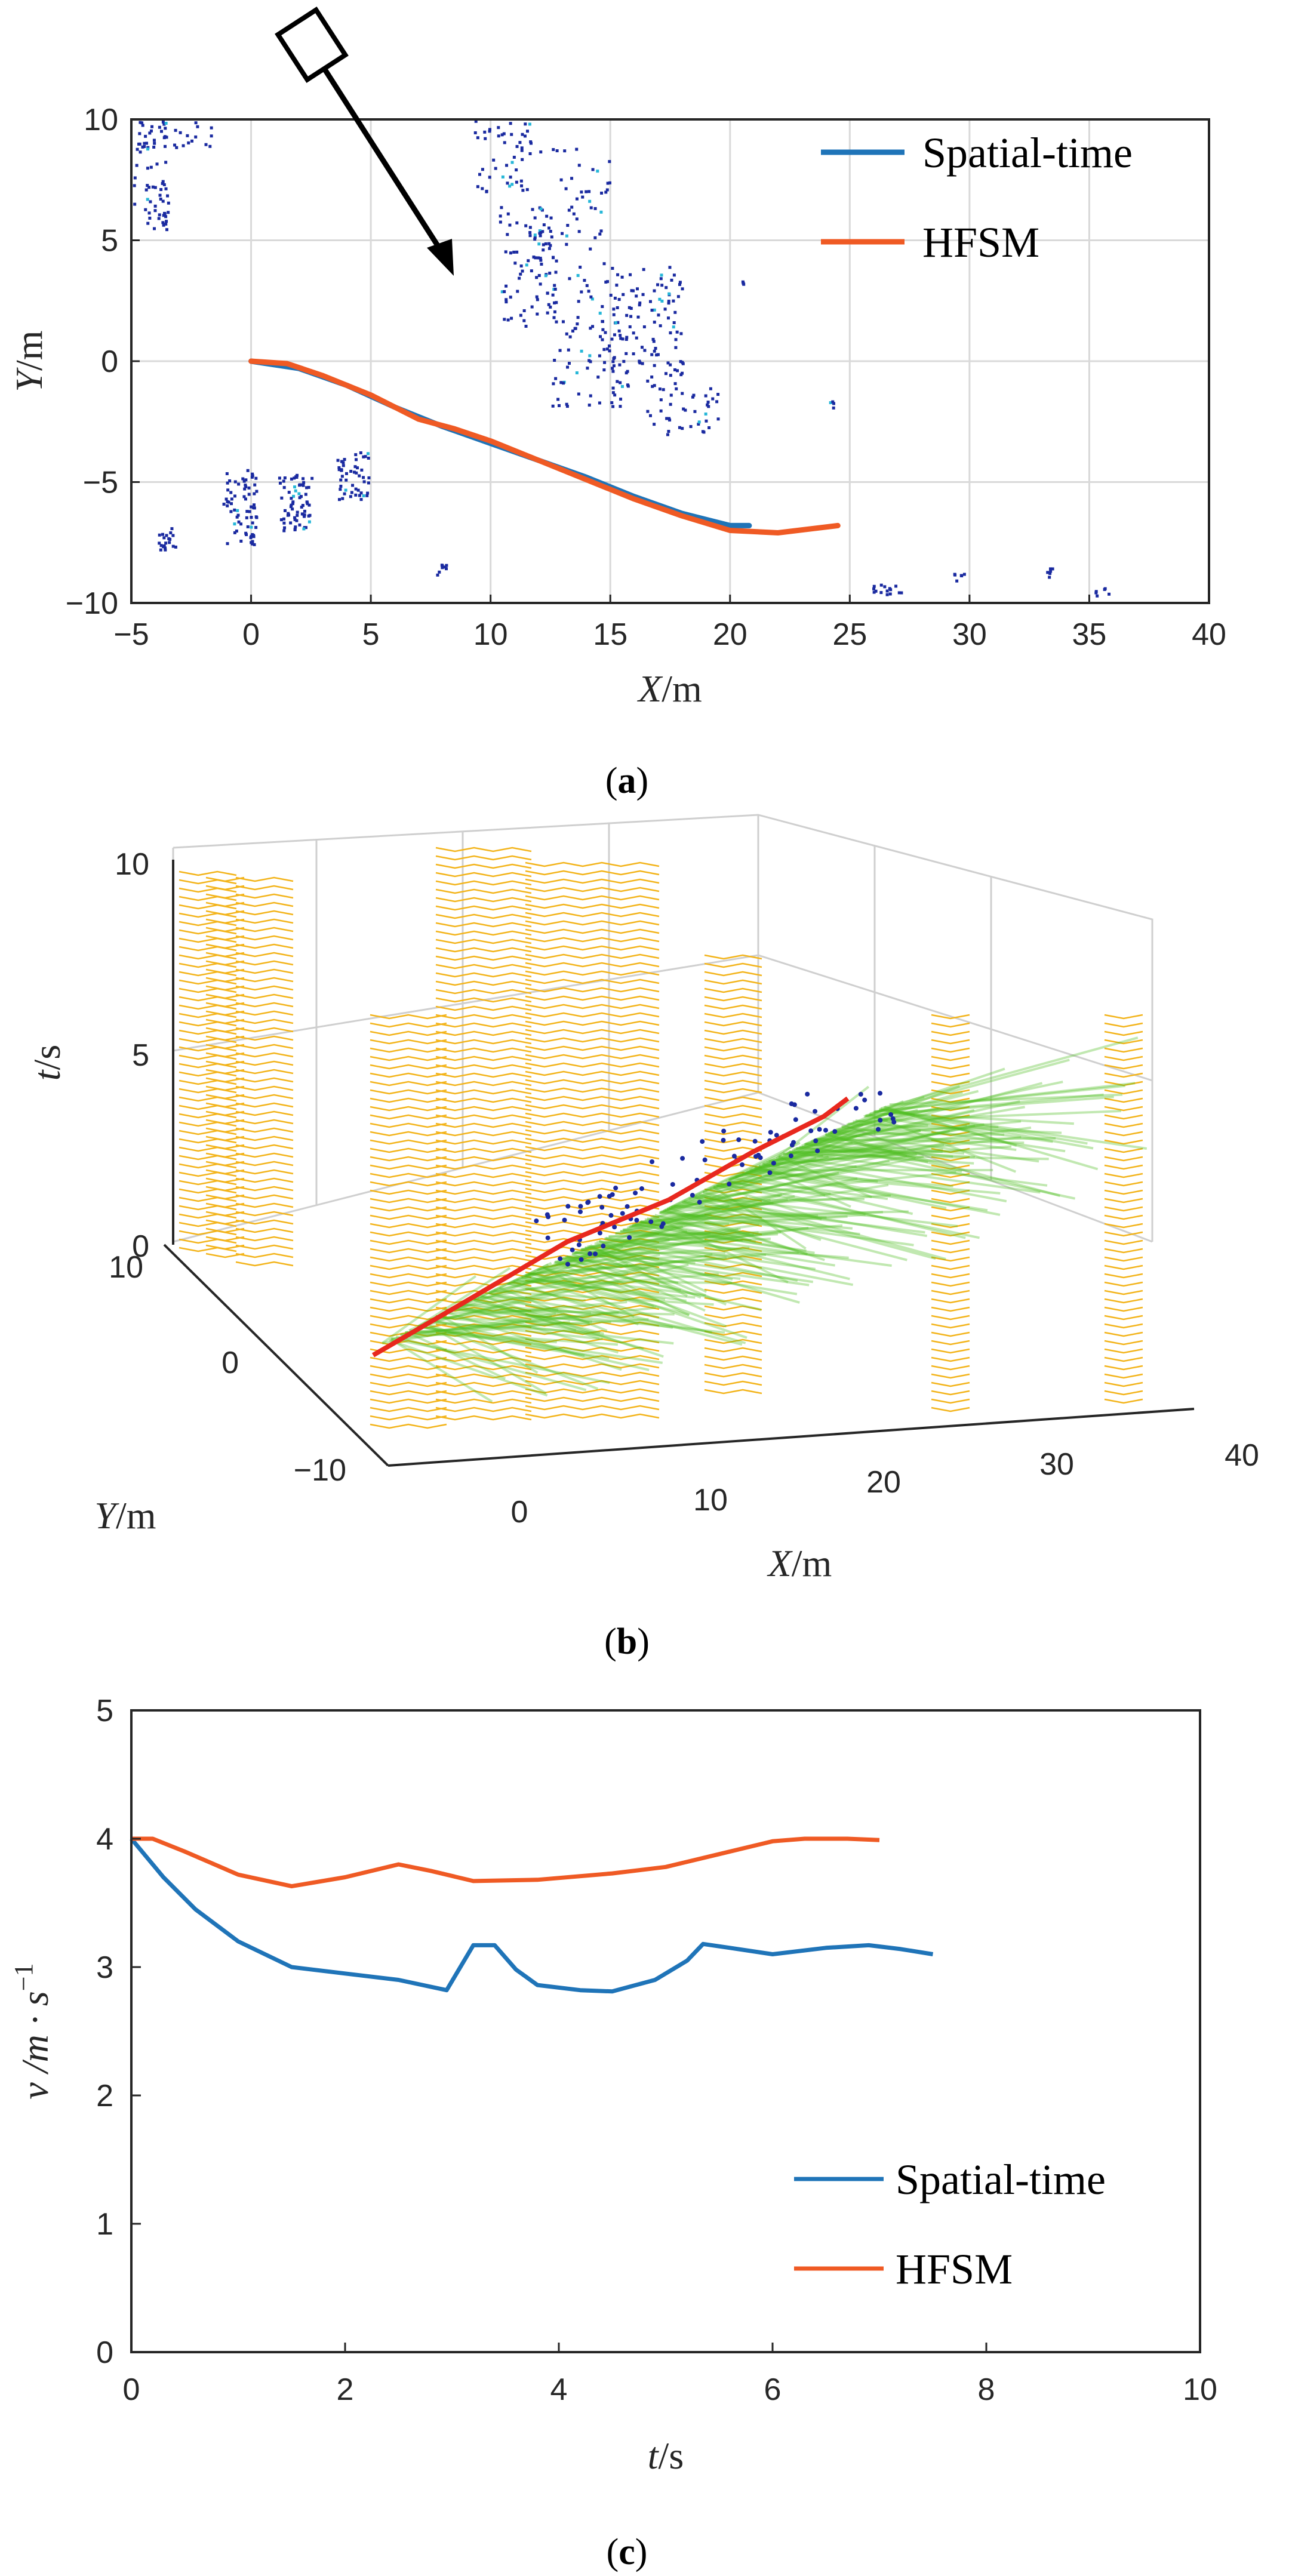  Describe the element at coordinates (980, 242) in the screenshot. I see `legend-label-a: HFSM` at that location.